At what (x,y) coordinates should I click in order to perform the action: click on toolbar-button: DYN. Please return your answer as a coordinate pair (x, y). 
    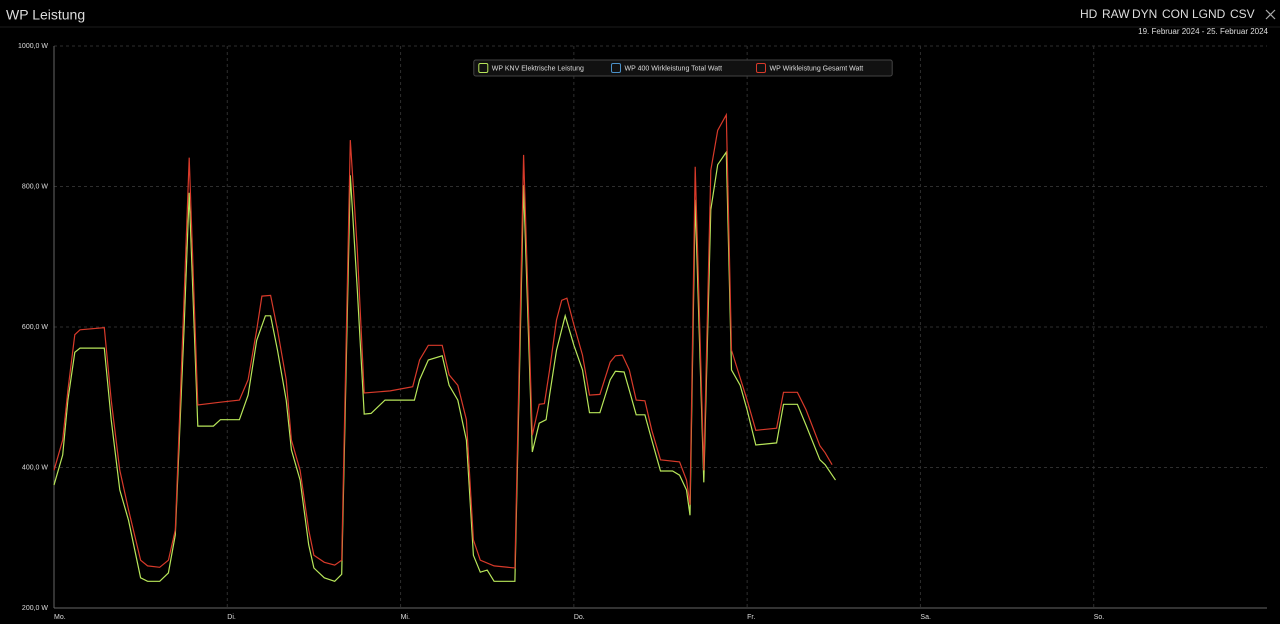
    Looking at the image, I should click on (1144, 14).